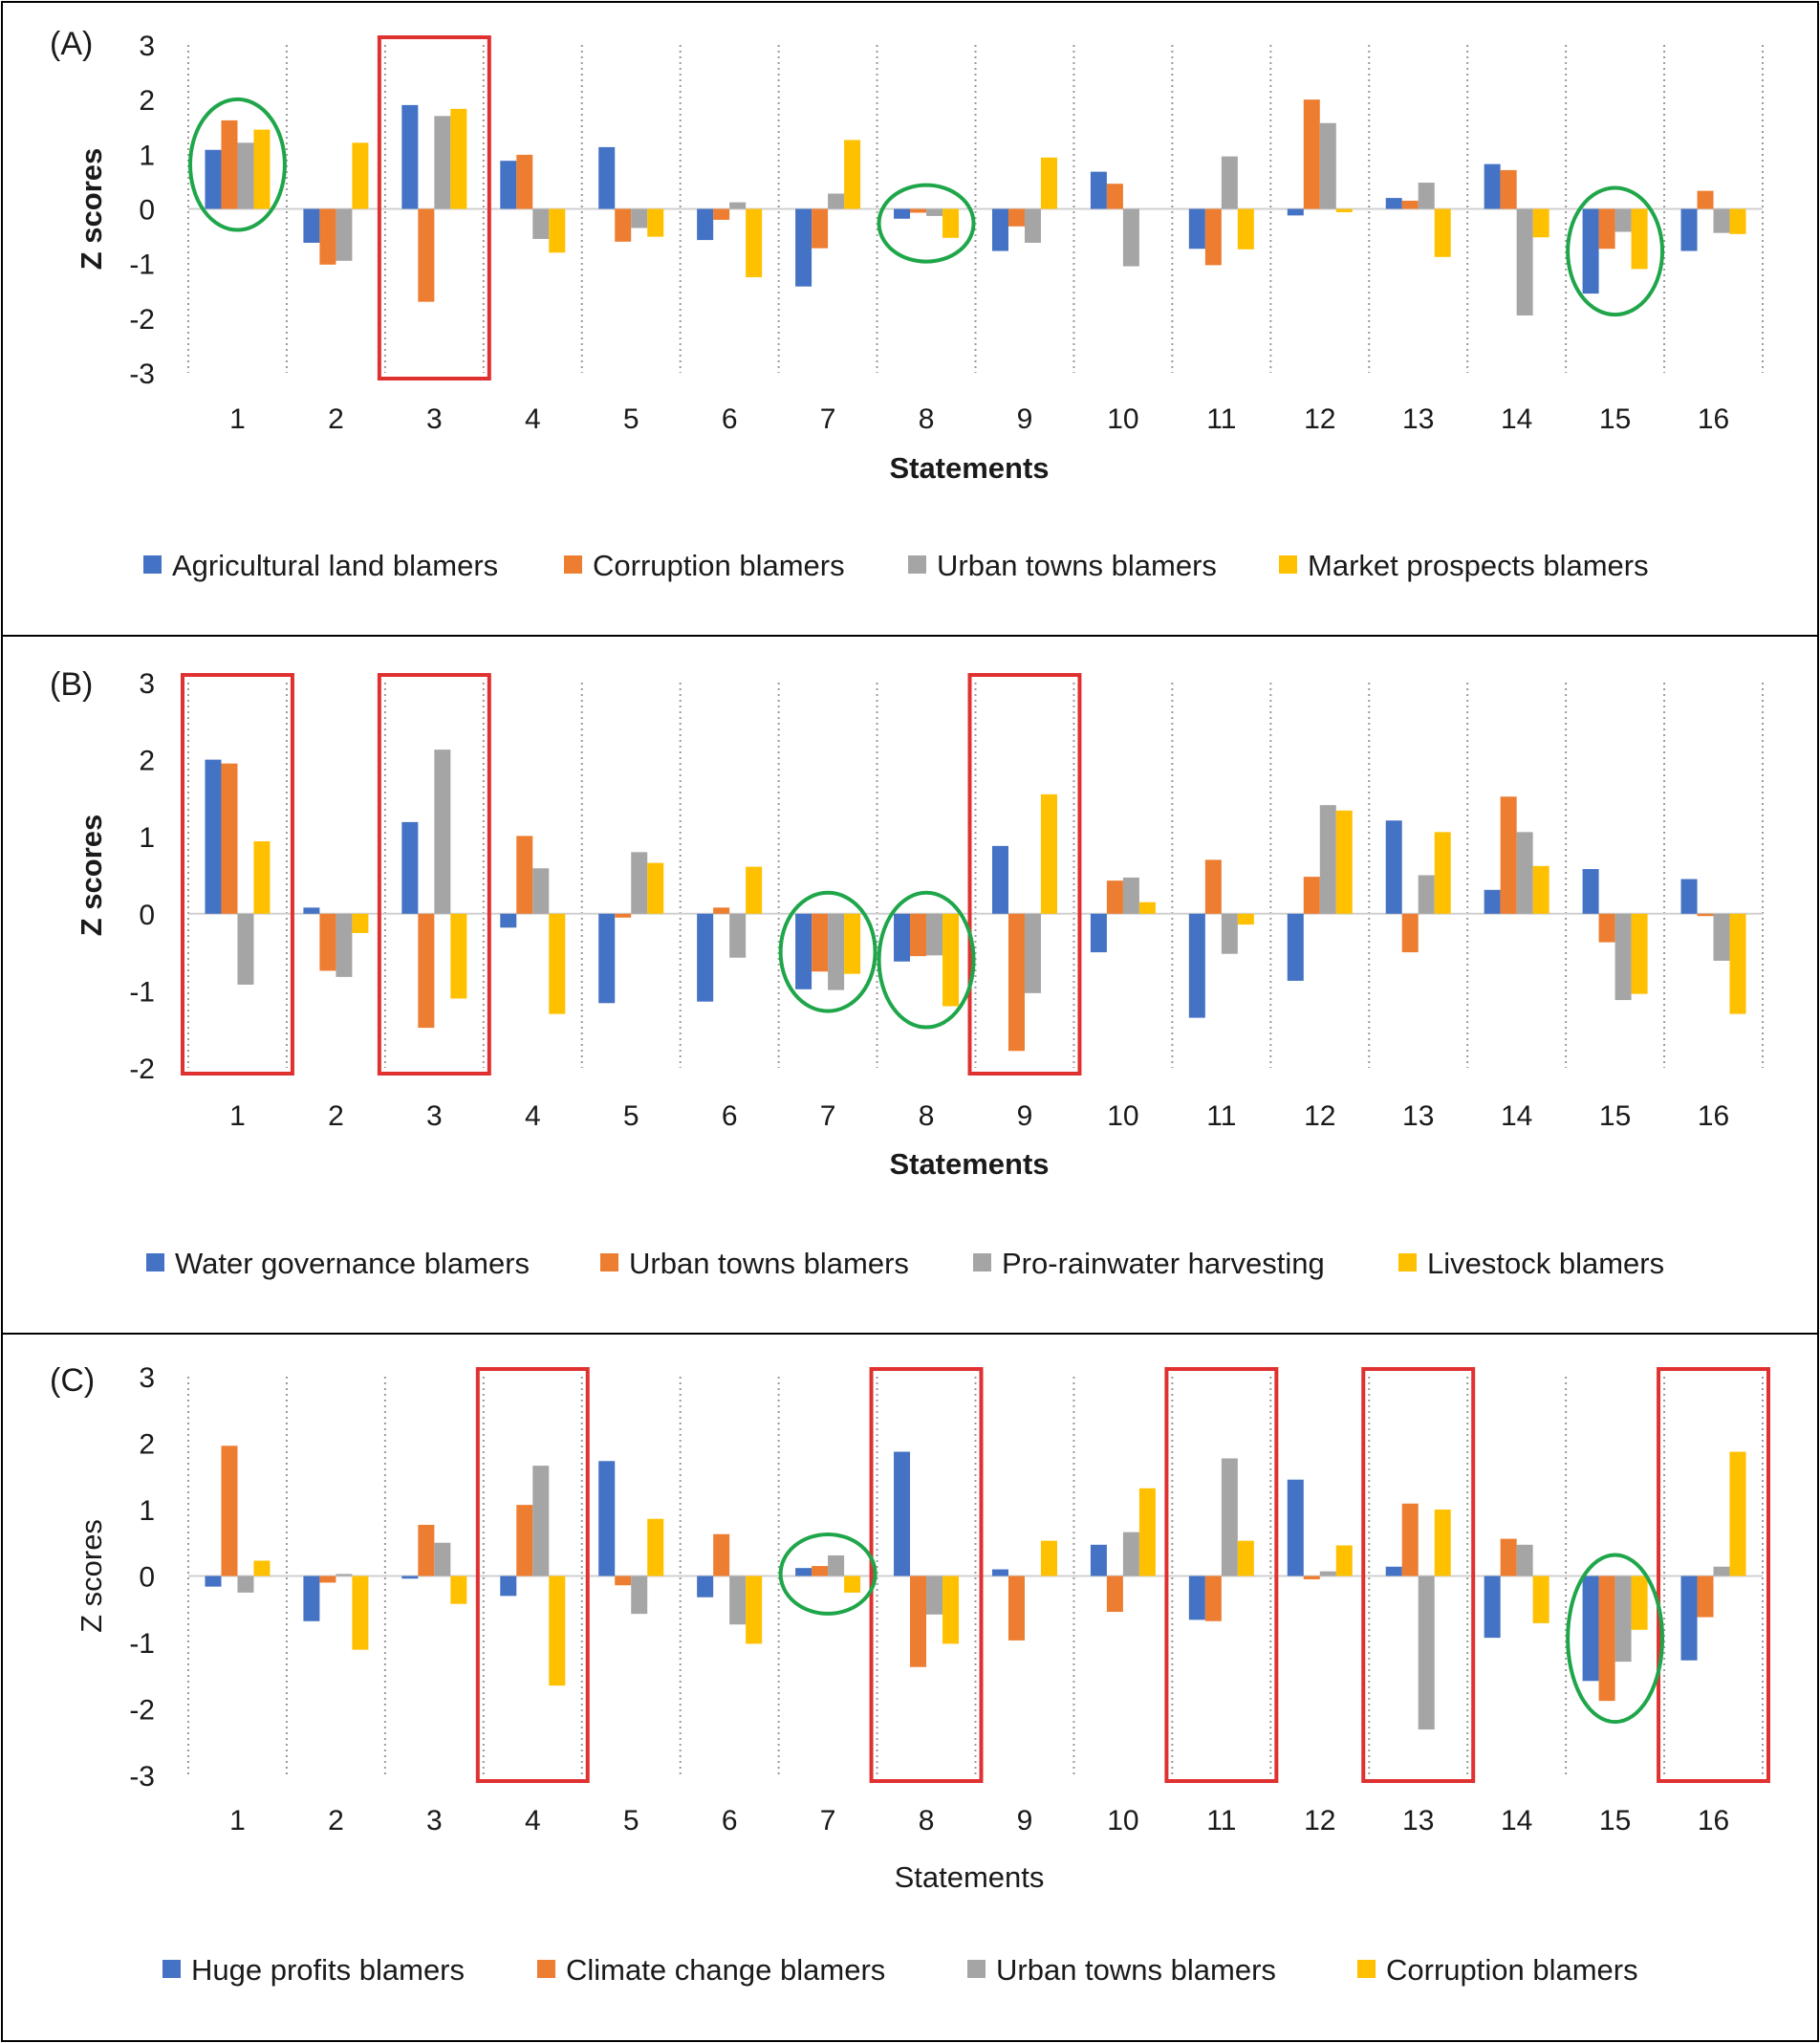 Image resolution: width=1820 pixels, height=2043 pixels. I want to click on bar-s4-stmt9, so click(1048, 183).